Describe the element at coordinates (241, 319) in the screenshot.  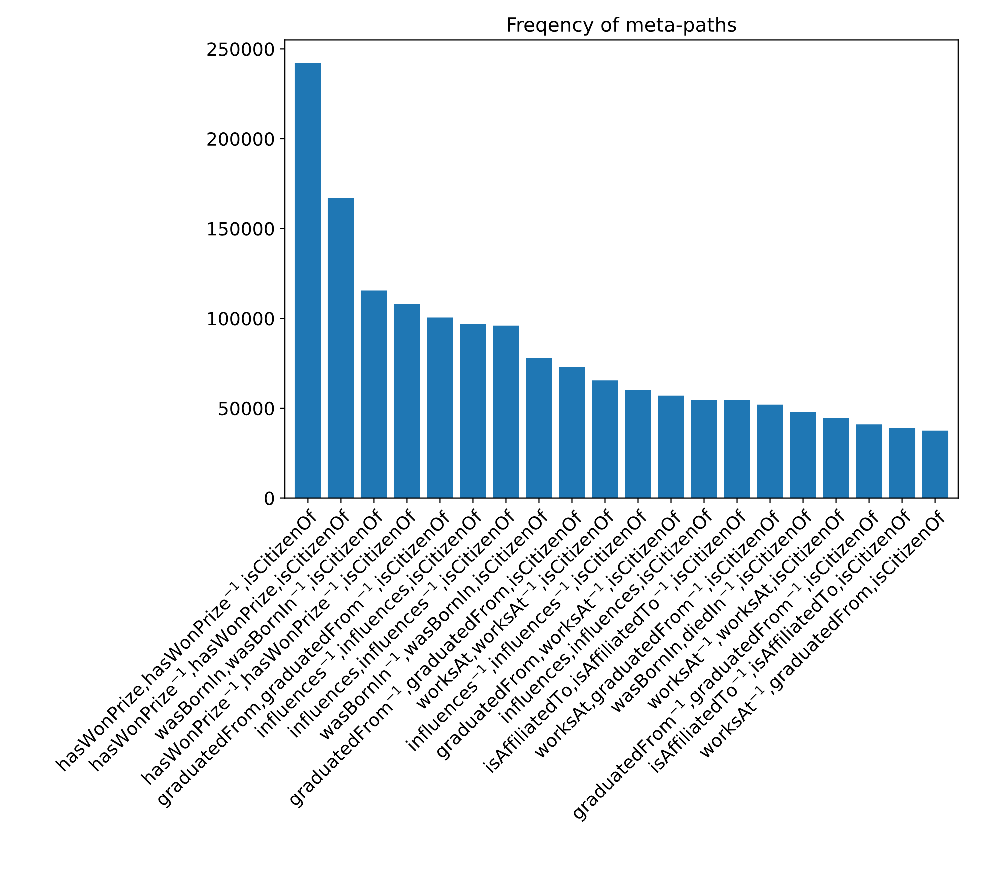
I see `y-tick-label: 100000` at that location.